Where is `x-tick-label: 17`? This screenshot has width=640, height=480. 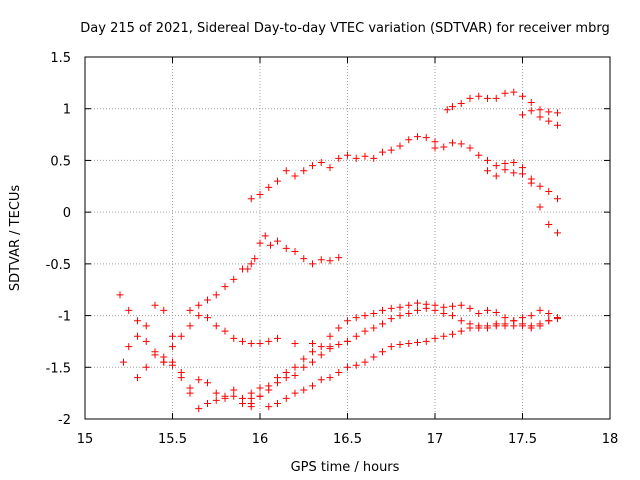
x-tick-label: 17 is located at coordinates (435, 439).